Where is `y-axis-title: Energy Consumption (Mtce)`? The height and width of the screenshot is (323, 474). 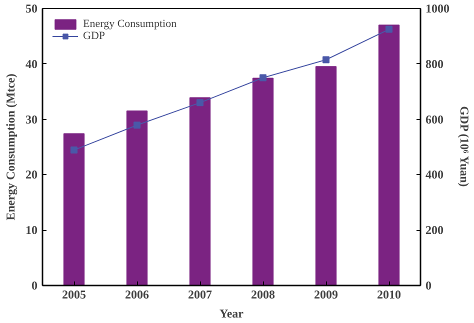
y-axis-title: Energy Consumption (Mtce) is located at coordinates (11, 147).